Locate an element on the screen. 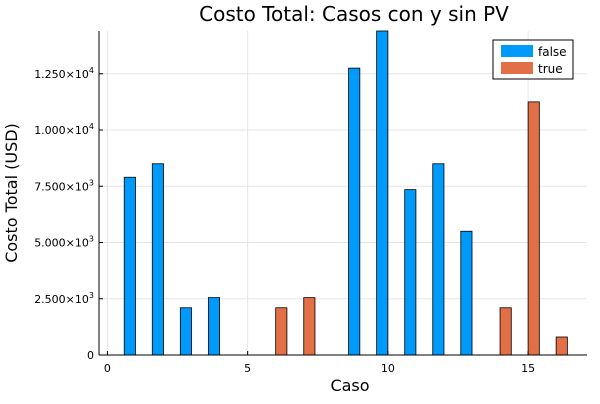  legend-swatch-true is located at coordinates (517, 68).